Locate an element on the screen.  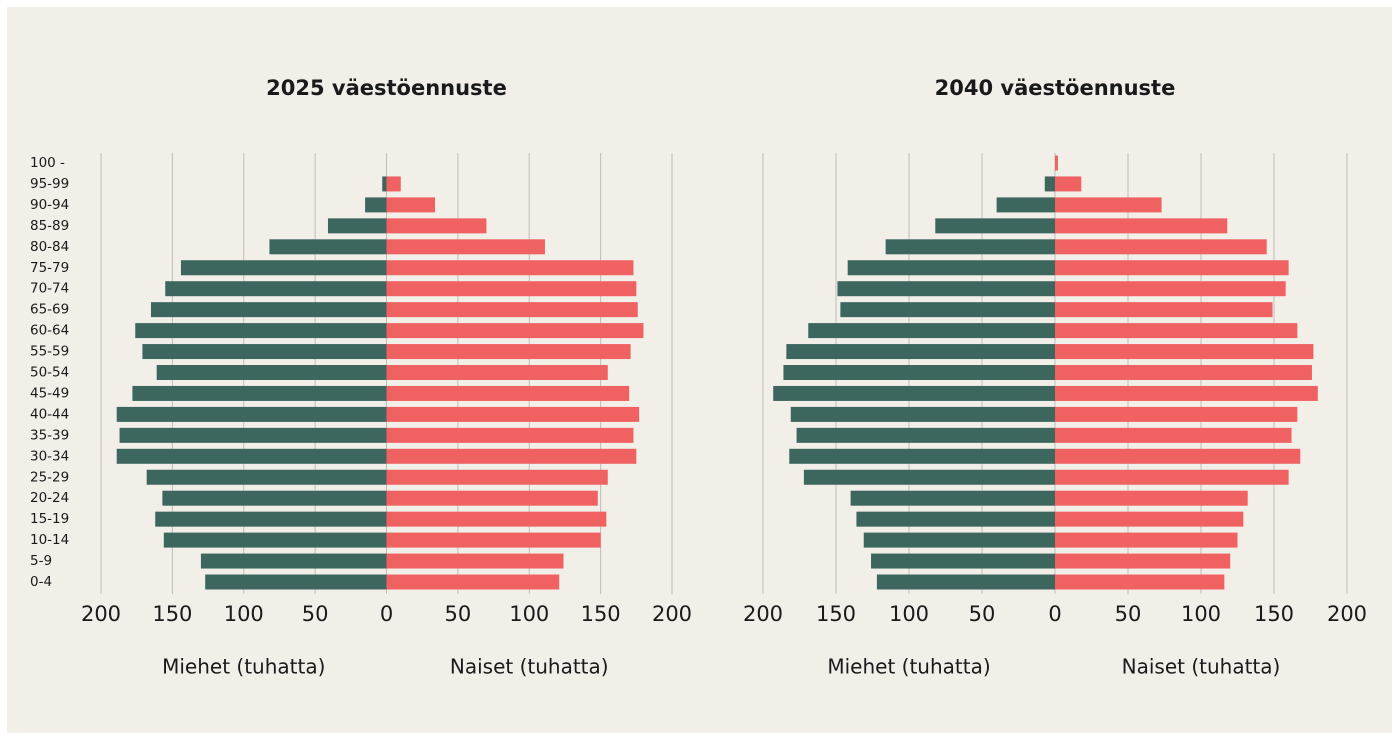
axis-label: Miehet (tuhatta) is located at coordinates (243, 667).